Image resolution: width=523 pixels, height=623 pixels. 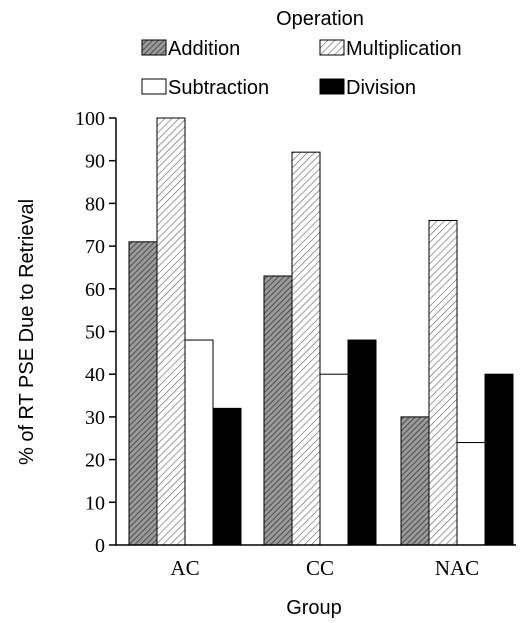 I want to click on bar-subtraction-nac, so click(x=471, y=494).